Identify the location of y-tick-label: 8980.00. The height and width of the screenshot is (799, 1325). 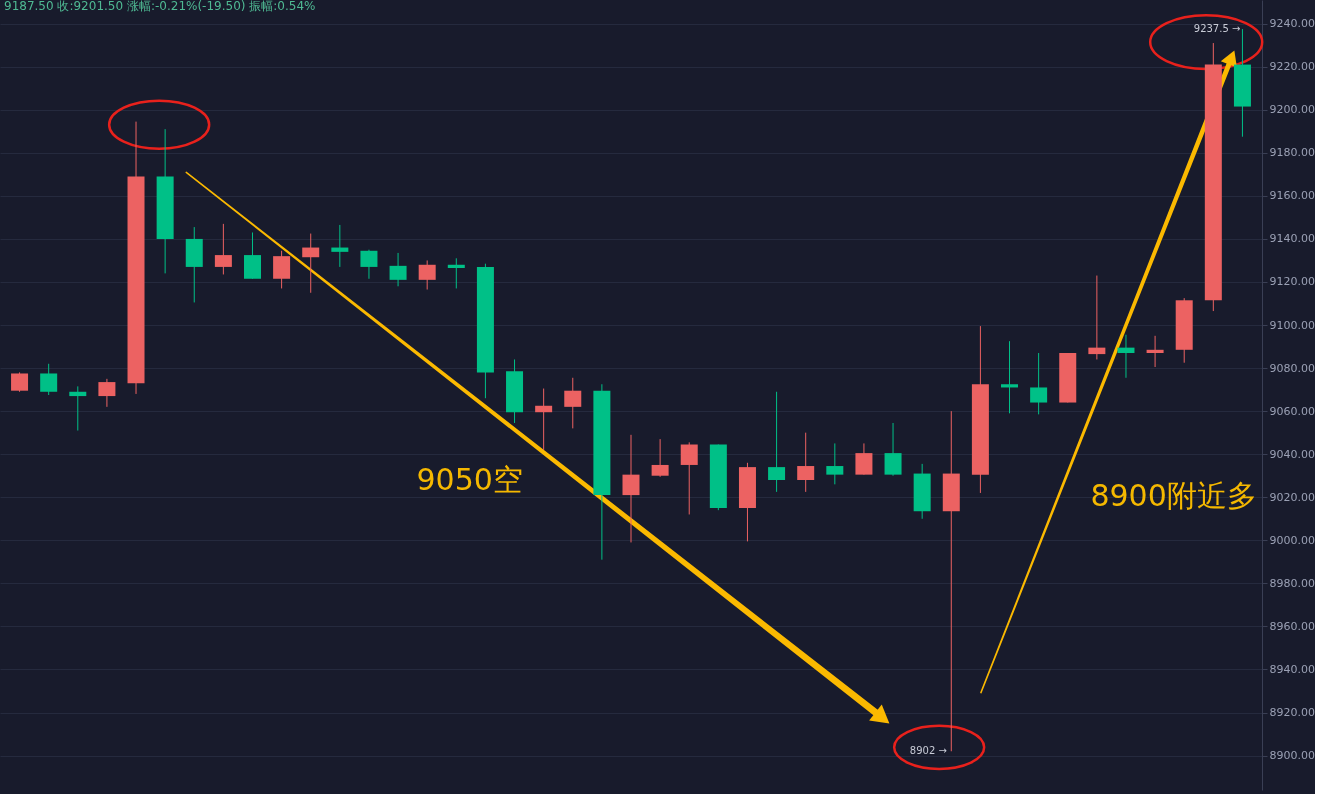
(1292, 583).